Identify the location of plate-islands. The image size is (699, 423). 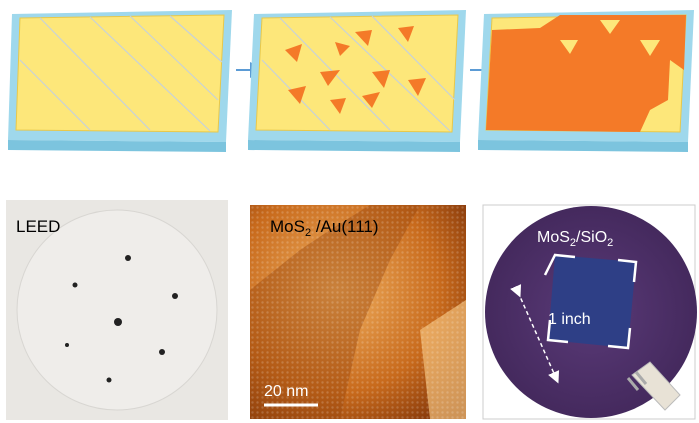
(357, 81).